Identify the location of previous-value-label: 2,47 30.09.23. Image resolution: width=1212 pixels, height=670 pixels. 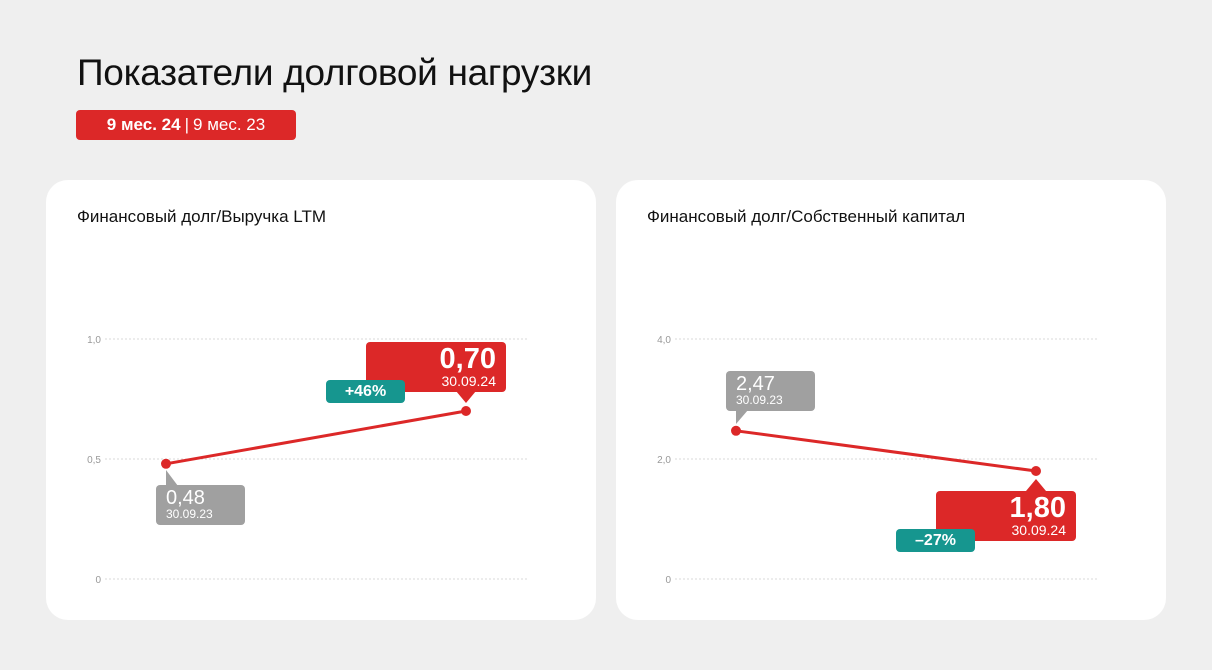
(770, 391).